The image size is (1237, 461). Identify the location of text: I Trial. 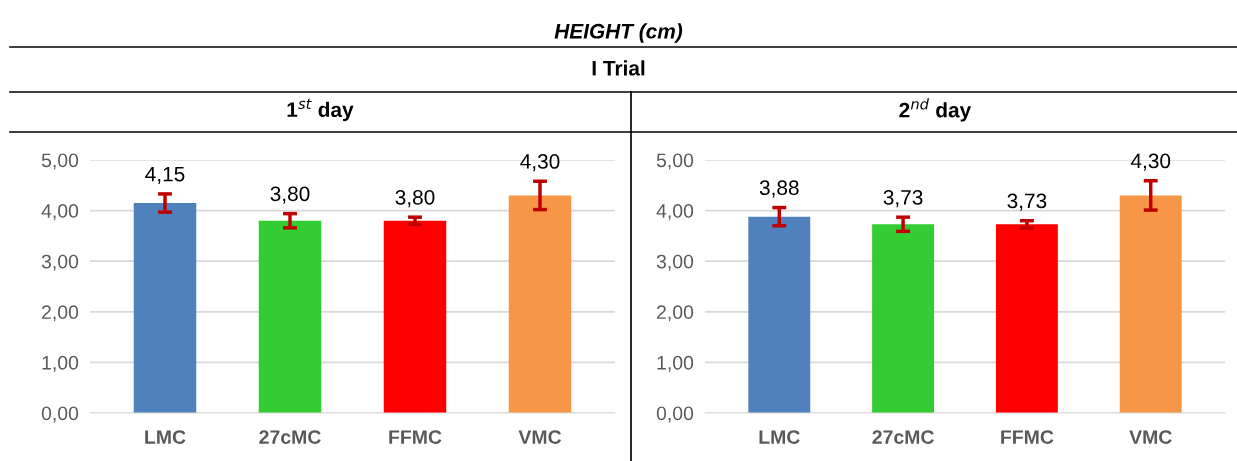
(618, 68).